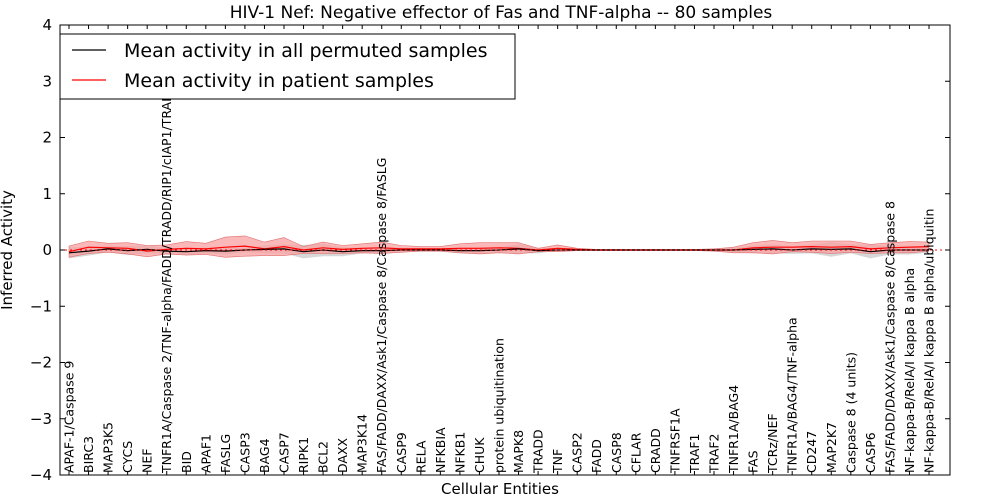  Describe the element at coordinates (323, 457) in the screenshot. I see `x-tick-label: BCL2` at that location.